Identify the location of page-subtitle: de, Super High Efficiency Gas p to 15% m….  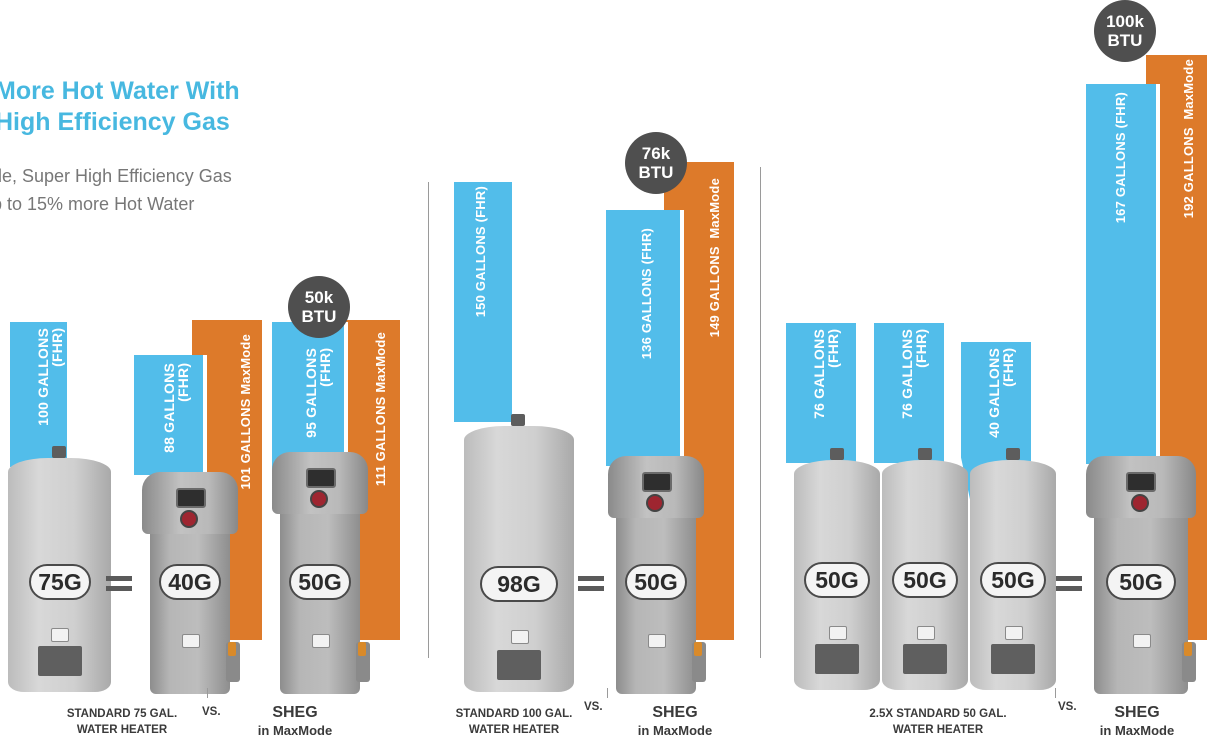
(116, 190).